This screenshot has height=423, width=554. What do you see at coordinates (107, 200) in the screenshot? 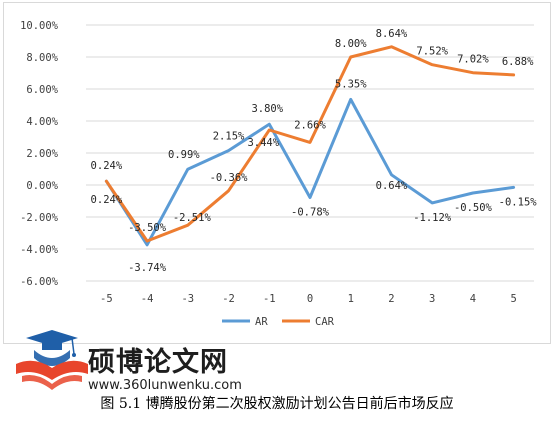
I see `data-label-car: 0.24%` at bounding box center [107, 200].